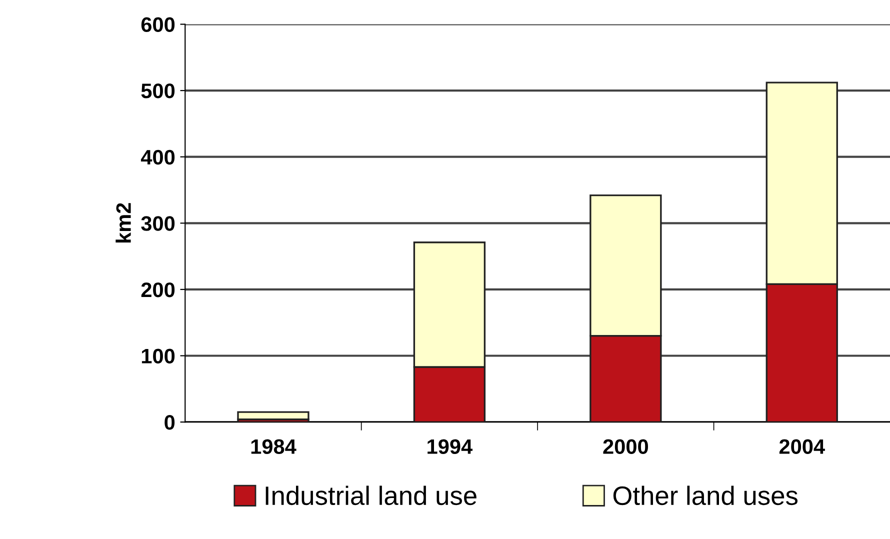 This screenshot has height=539, width=890. I want to click on legend-label: Other land uses, so click(705, 496).